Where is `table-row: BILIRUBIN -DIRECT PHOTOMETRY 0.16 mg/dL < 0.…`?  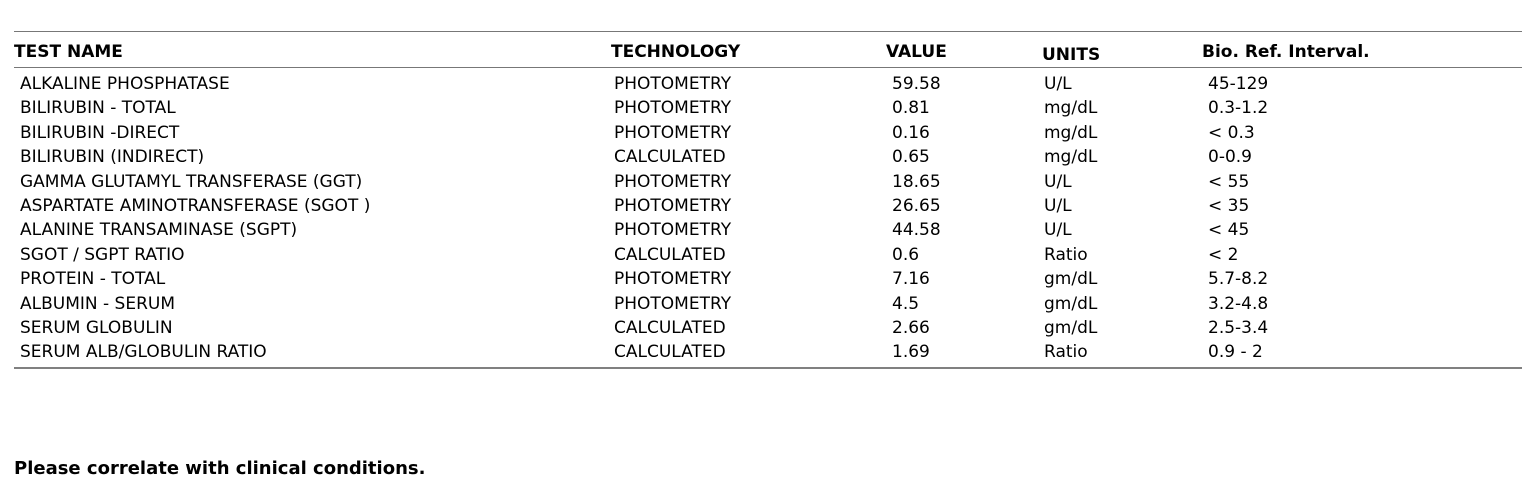
table-row: BILIRUBIN -DIRECT PHOTOMETRY 0.16 mg/dL < 0.… is located at coordinates (768, 133).